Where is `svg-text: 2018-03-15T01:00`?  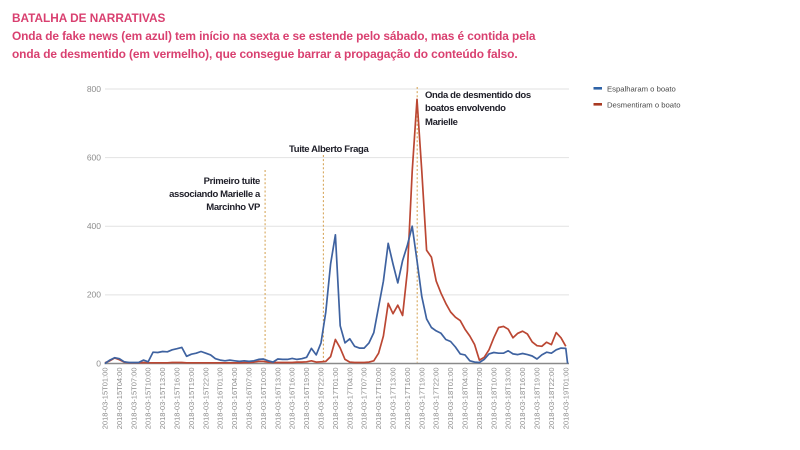
svg-text: 2018-03-15T01:00 is located at coordinates (105, 399).